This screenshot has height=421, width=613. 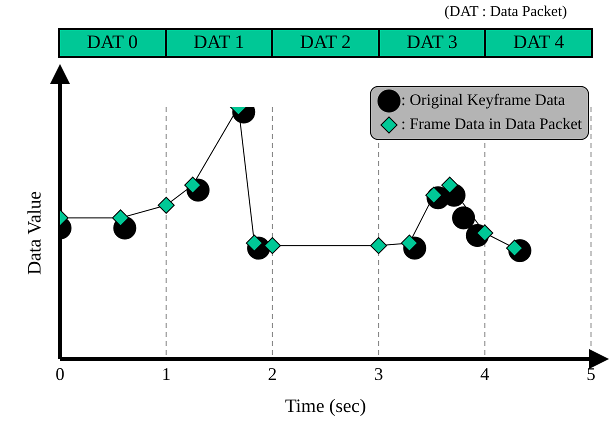 I want to click on x-tick-label: 2, so click(x=272, y=374).